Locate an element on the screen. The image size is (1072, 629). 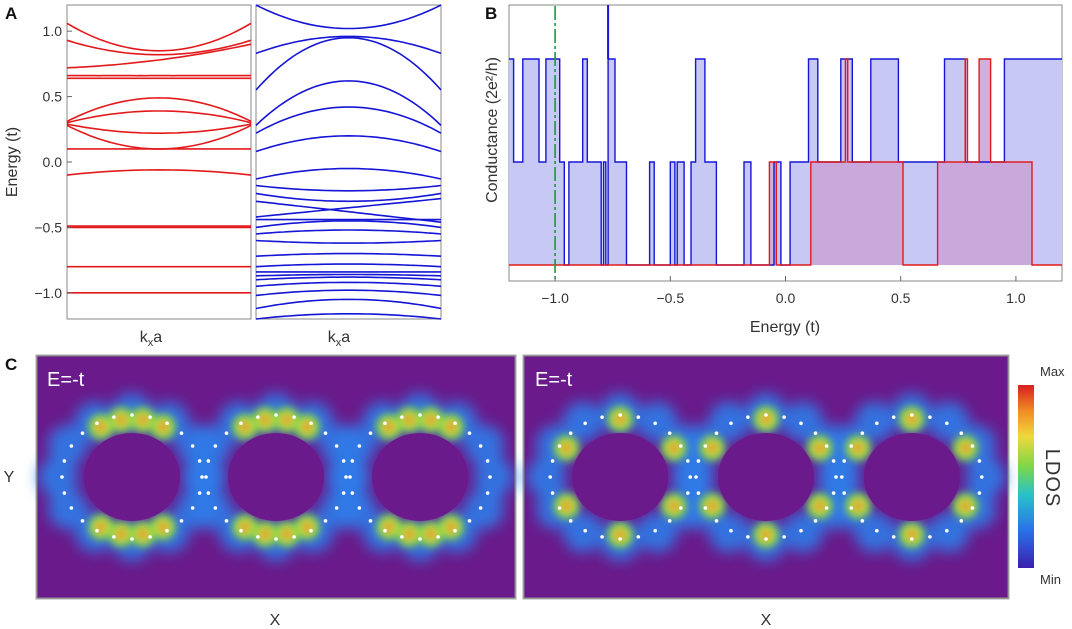
x-axis-label-left: X is located at coordinates (275, 620).